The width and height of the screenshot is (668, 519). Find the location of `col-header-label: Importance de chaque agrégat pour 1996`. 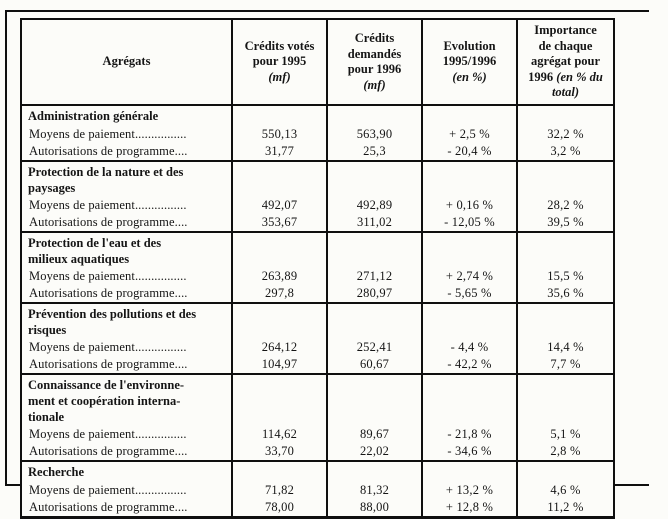

col-header-label: Importance de chaque agrégat pour 1996 is located at coordinates (564, 53).